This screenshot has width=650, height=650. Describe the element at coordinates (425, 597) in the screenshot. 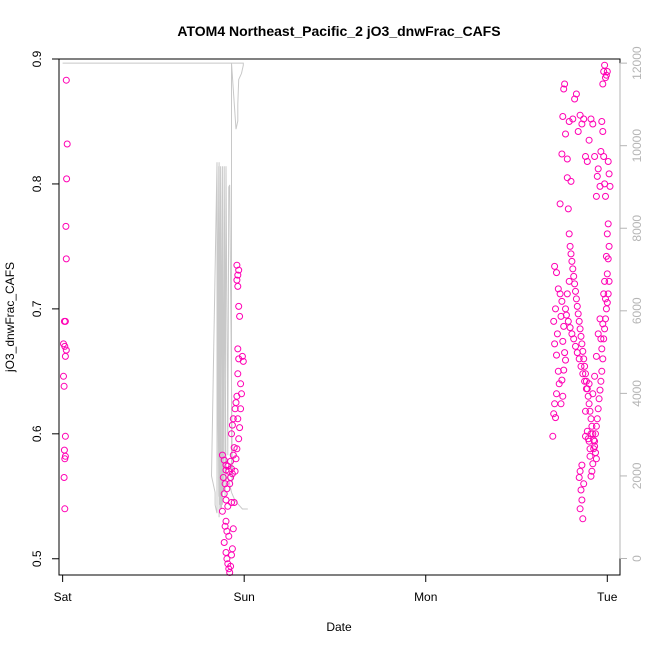

I see `x-tick-label: Mon` at that location.